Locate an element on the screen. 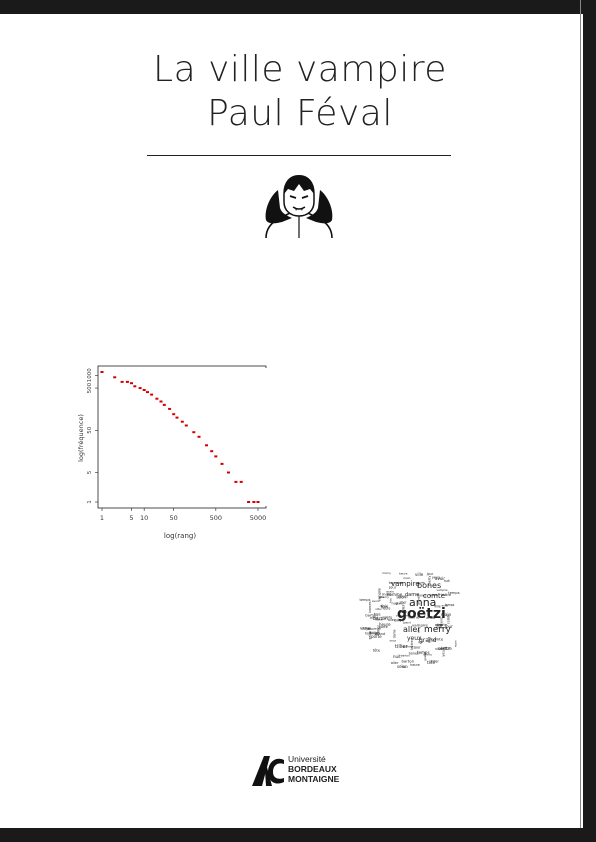 The height and width of the screenshot is (842, 596). word-cloud-word: bones is located at coordinates (429, 585).